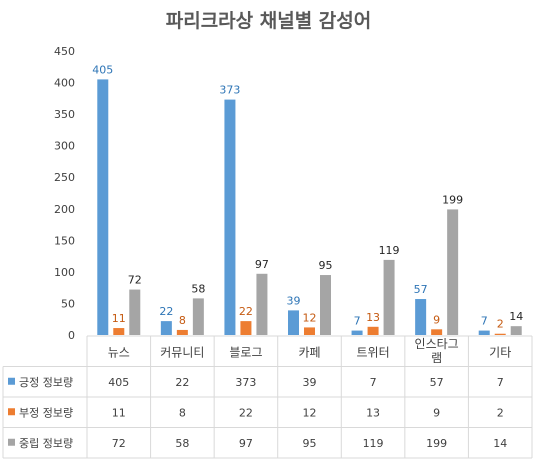  What do you see at coordinates (64, 240) in the screenshot?
I see `y-tick-label: 150` at bounding box center [64, 240].